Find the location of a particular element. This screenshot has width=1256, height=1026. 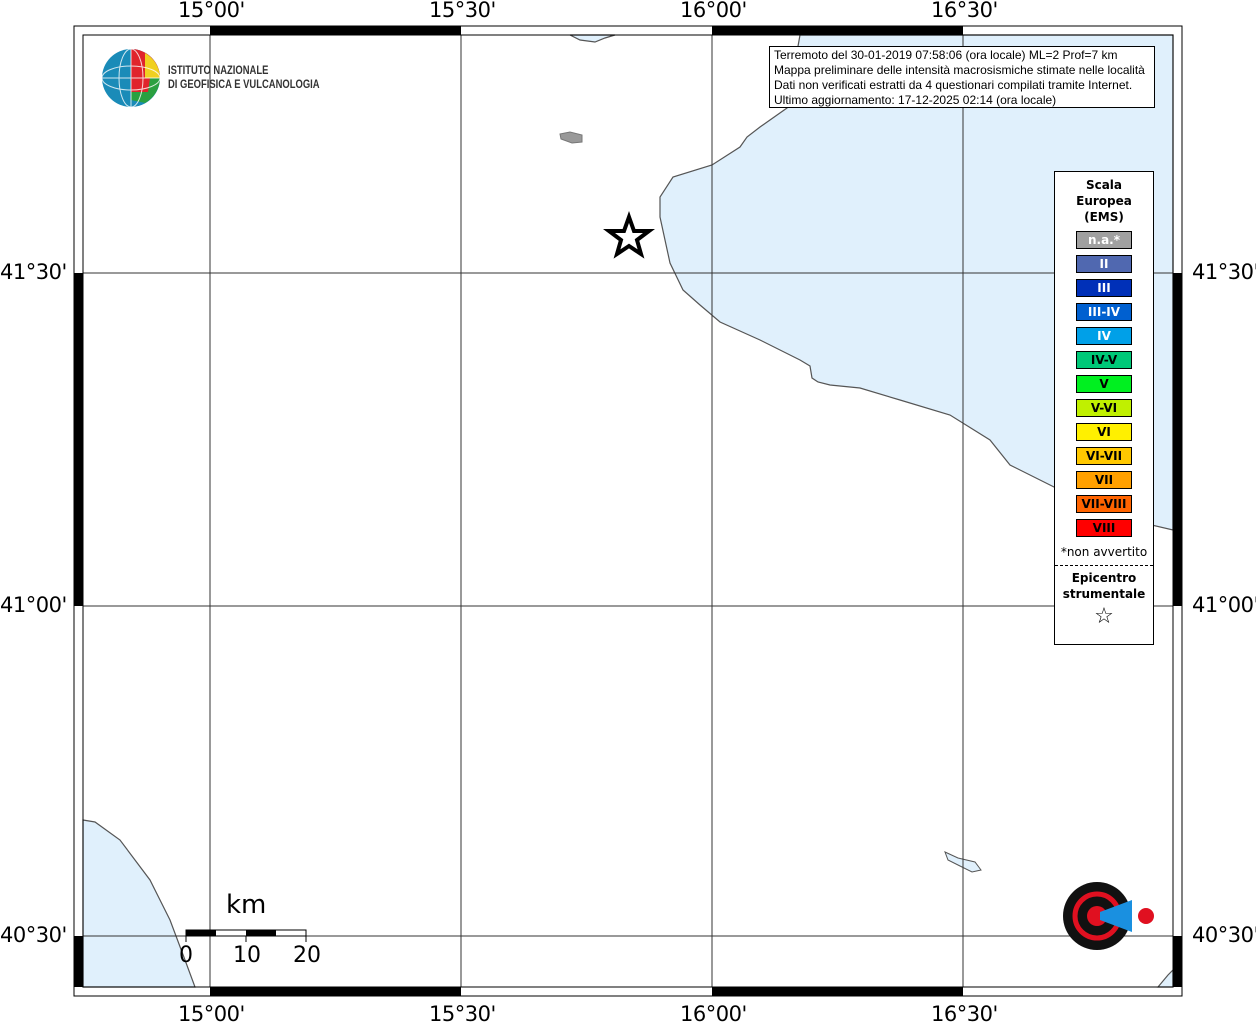

legend-swatch: III is located at coordinates (1104, 288).